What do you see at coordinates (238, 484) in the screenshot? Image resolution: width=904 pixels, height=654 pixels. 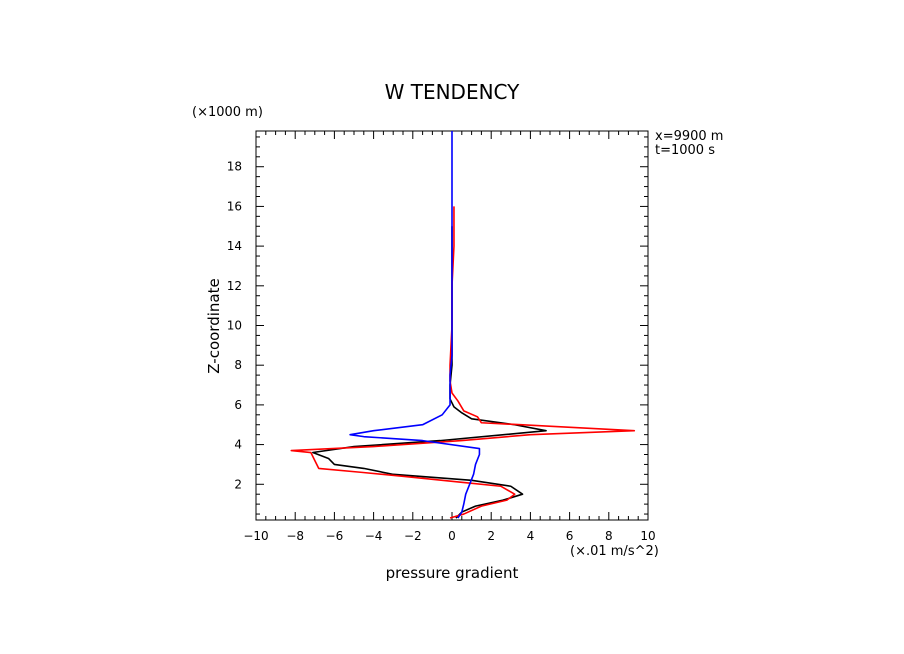 I see `y-tick-label: 2` at bounding box center [238, 484].